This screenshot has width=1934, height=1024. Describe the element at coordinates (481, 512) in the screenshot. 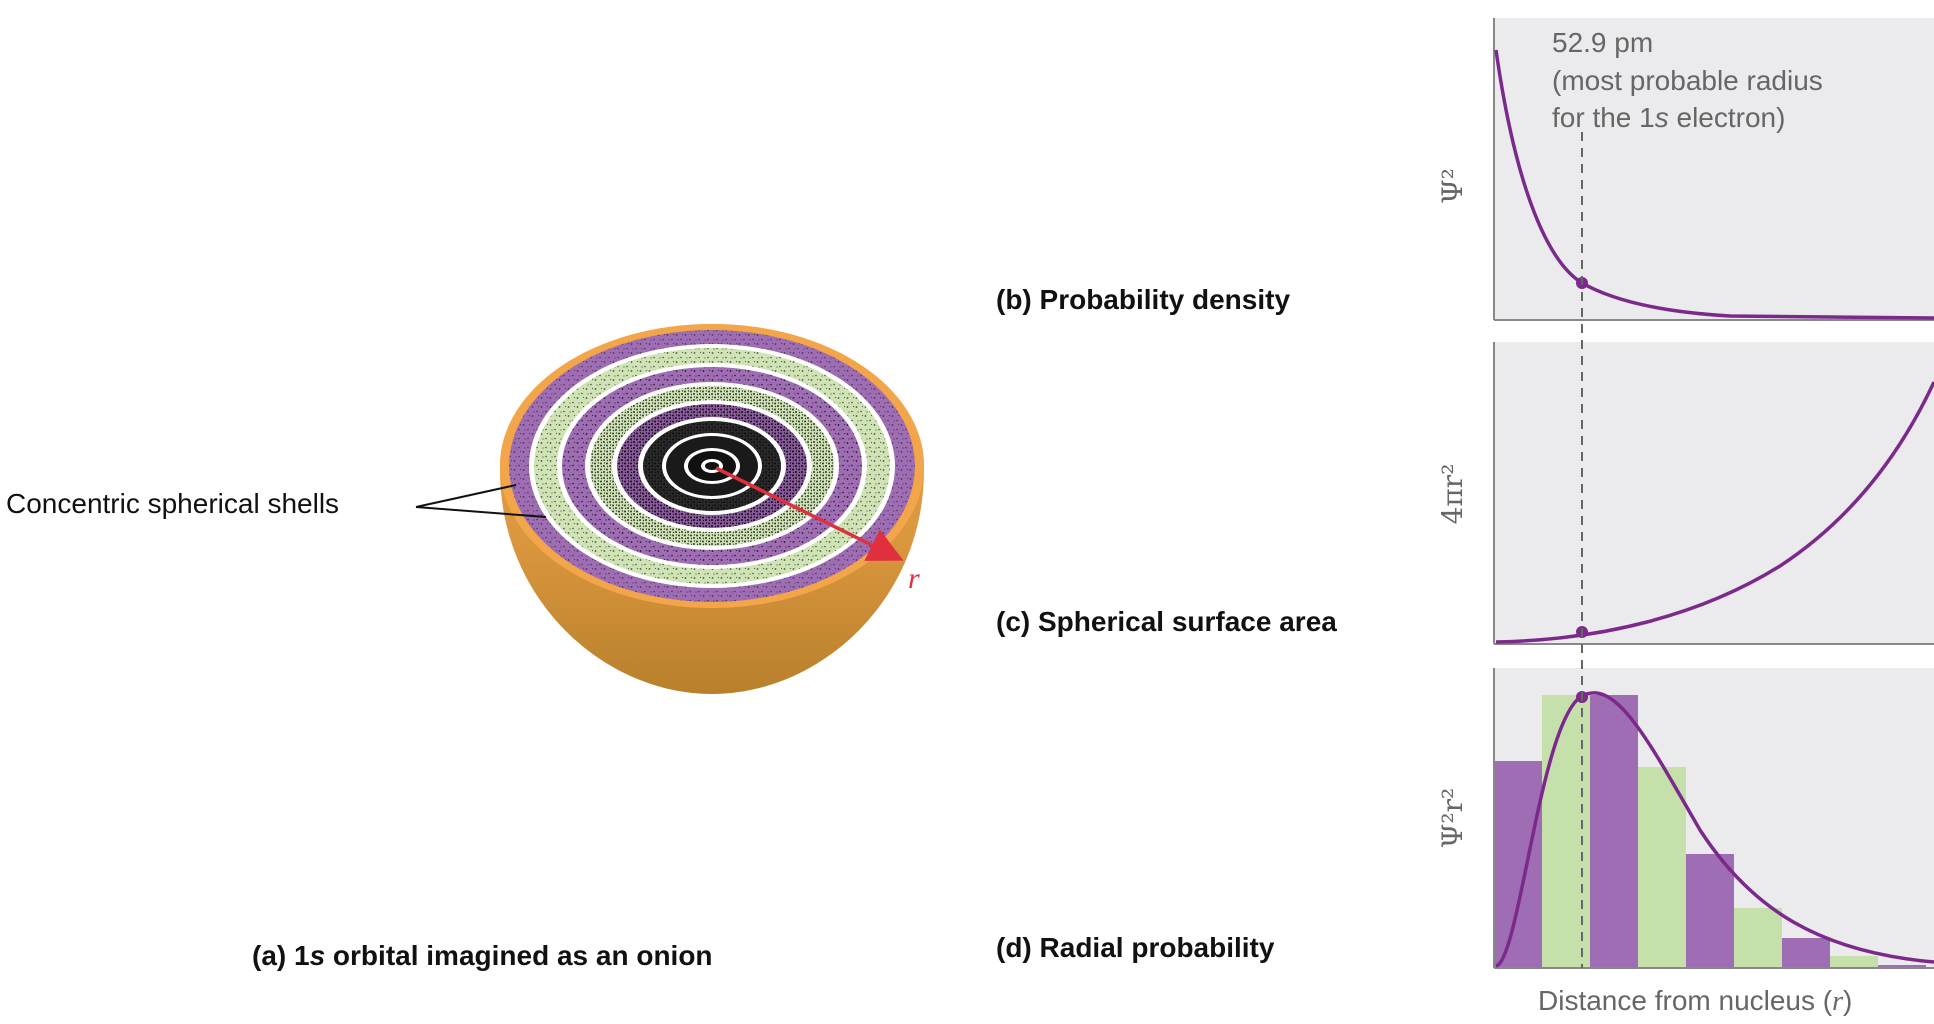

I see `shell-pointer-lower` at that location.